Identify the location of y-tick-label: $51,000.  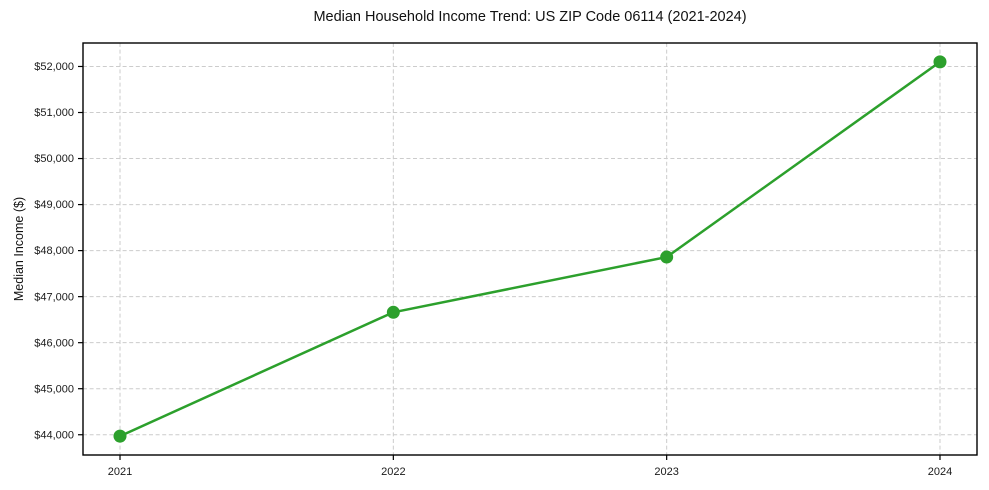
(54, 113).